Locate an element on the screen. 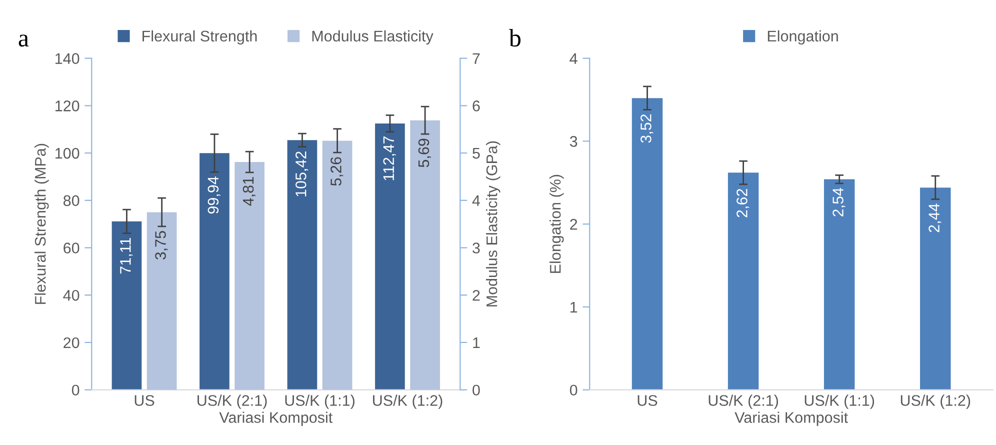 This screenshot has height=445, width=996. y2-axis-title: Modulus Elasticity (GPa) is located at coordinates (493, 223).